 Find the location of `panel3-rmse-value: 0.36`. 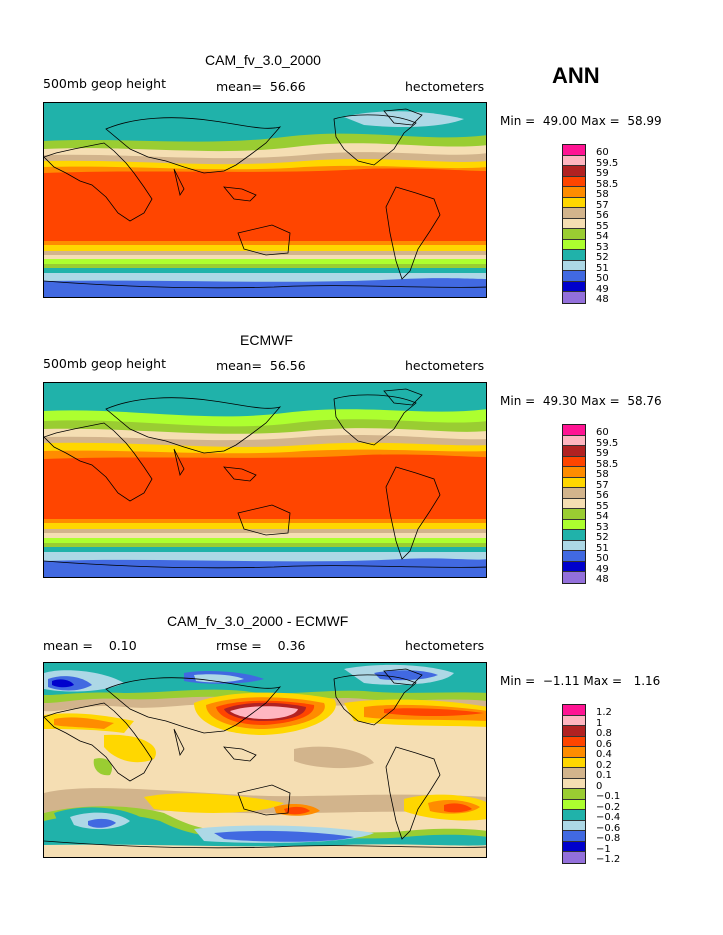

panel3-rmse-value: 0.36 is located at coordinates (291, 645).